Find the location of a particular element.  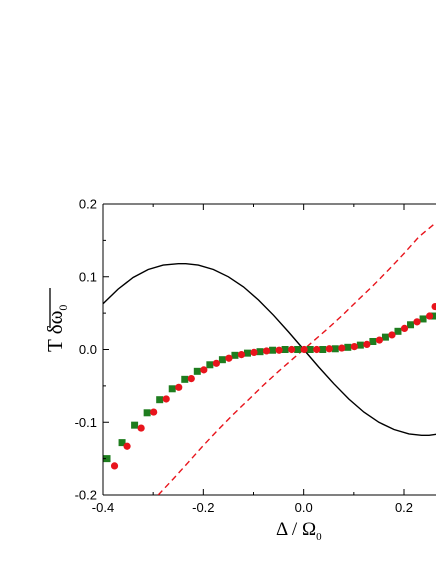

y-axis-title: T δω0 is located at coordinates (56, 328).